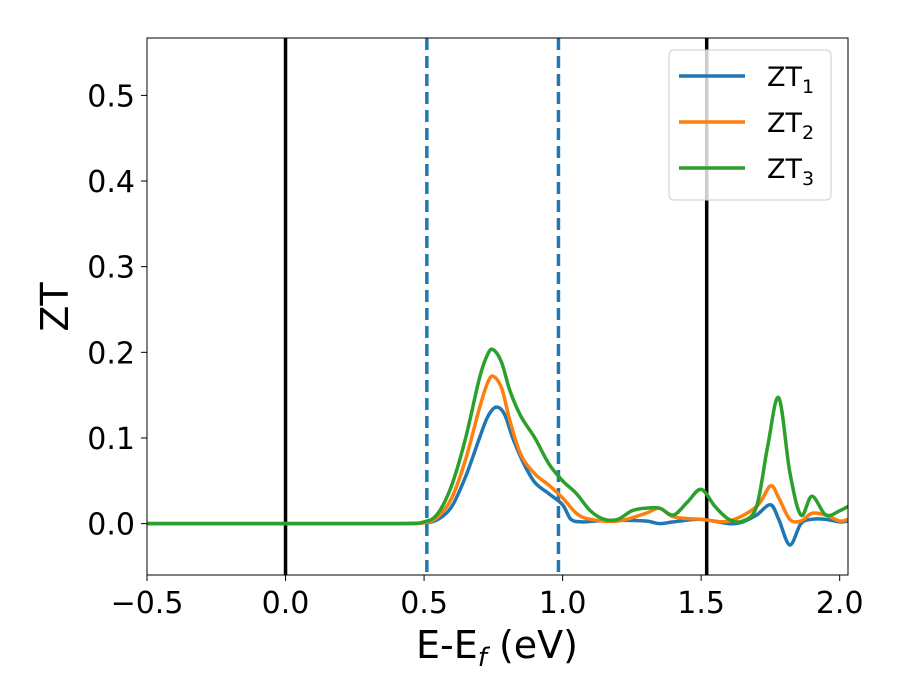 This screenshot has width=900, height=700. I want to click on x-axis-ticks: −0.5 0.0 0.5 1.0 1.5 2.0, so click(487, 598).